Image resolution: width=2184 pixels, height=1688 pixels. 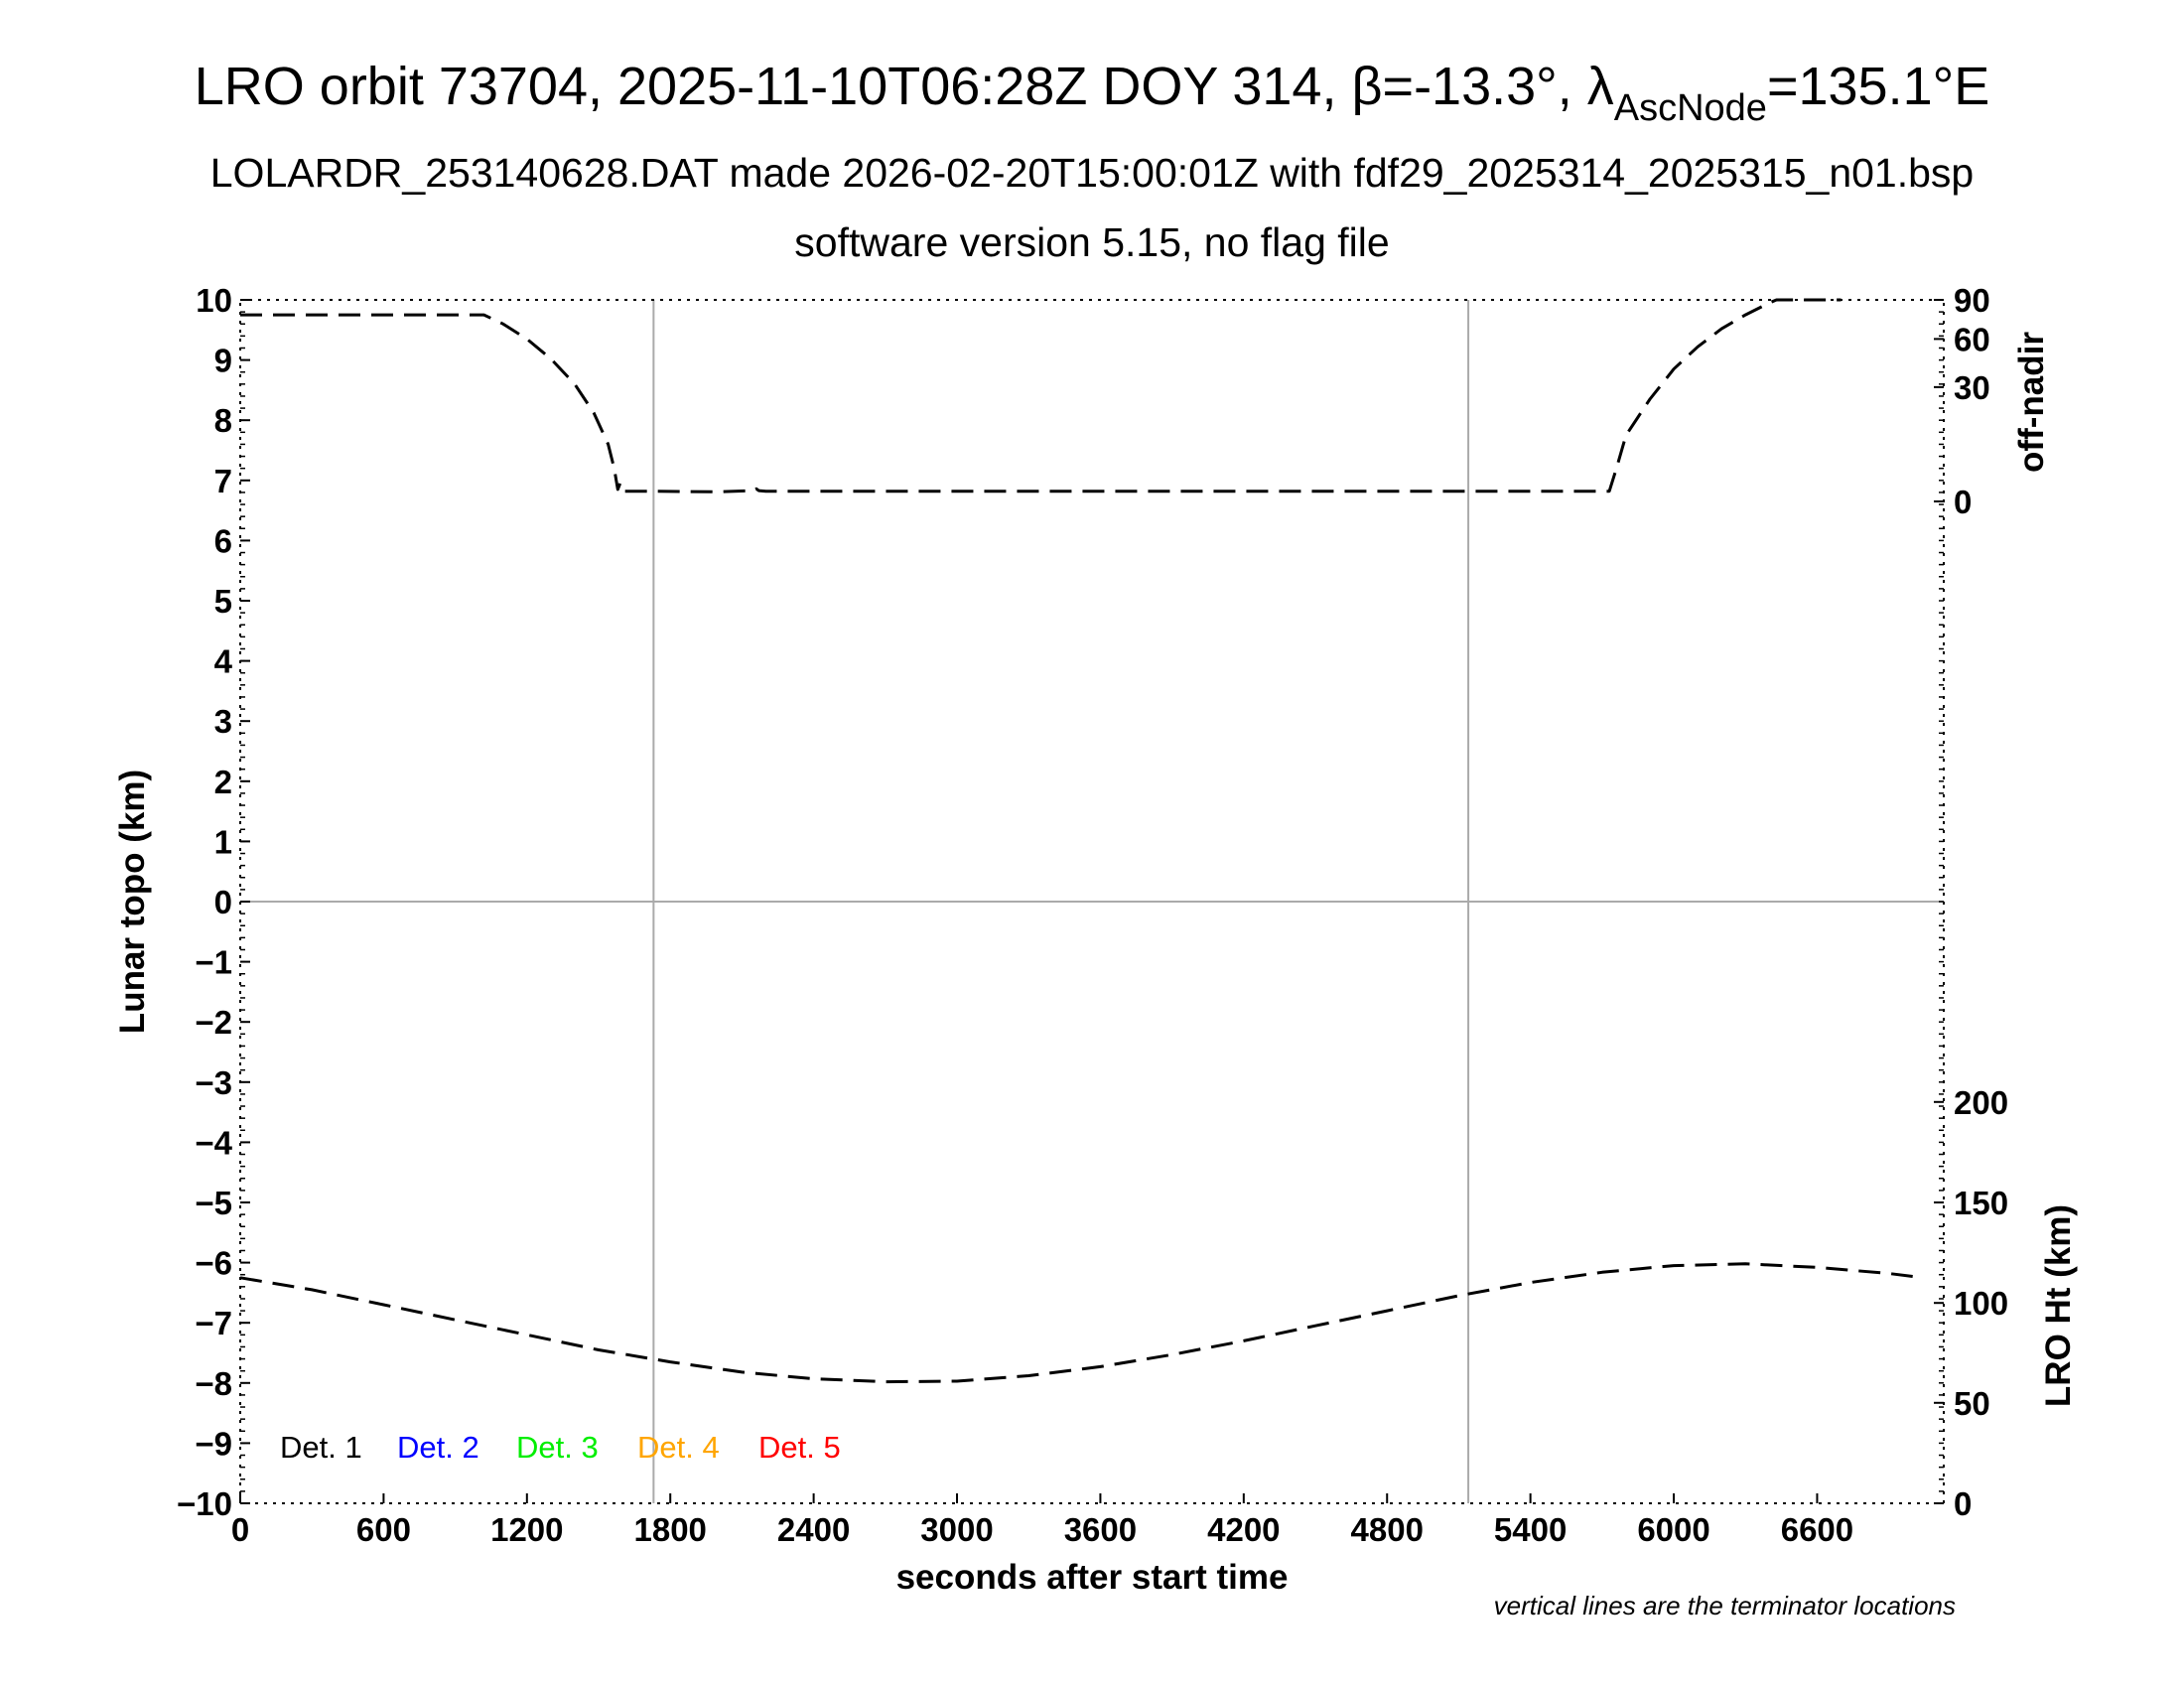 I want to click on y-tick-label: 0, so click(x=223, y=902).